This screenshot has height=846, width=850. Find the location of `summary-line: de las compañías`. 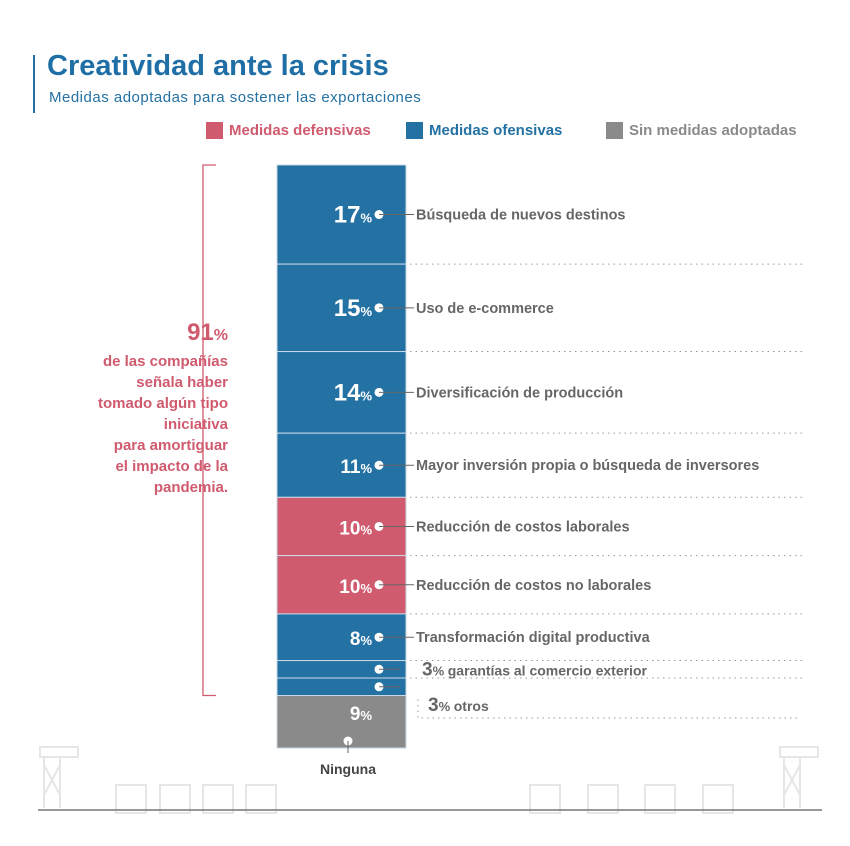

summary-line: de las compañías is located at coordinates (165, 361).